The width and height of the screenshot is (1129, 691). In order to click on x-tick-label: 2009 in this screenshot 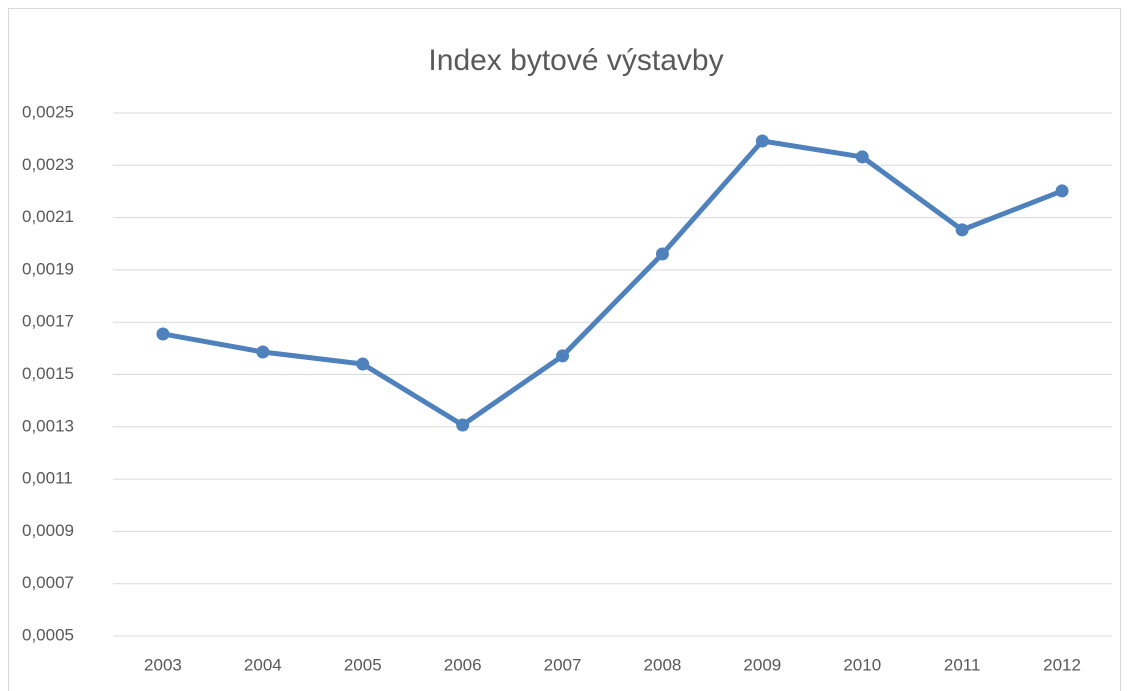, I will do `click(762, 664)`.